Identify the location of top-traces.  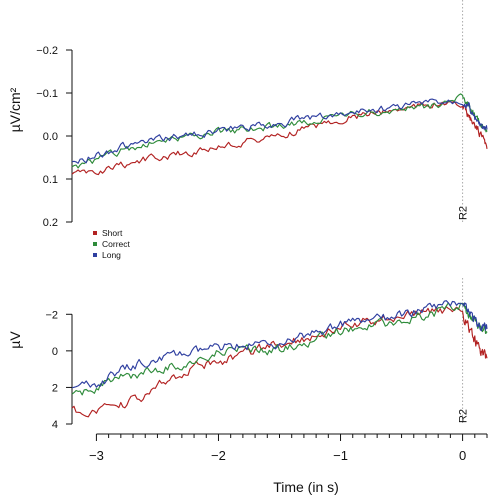
(279, 134).